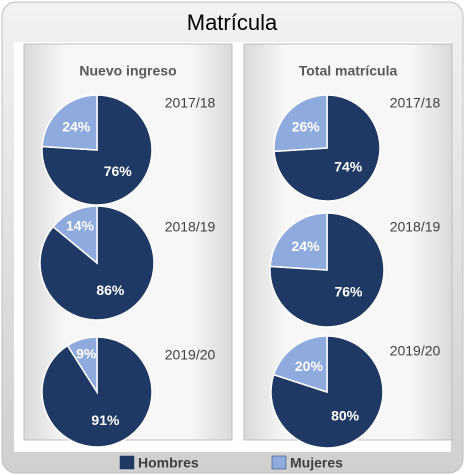  I want to click on data-label: 9%, so click(86, 354).